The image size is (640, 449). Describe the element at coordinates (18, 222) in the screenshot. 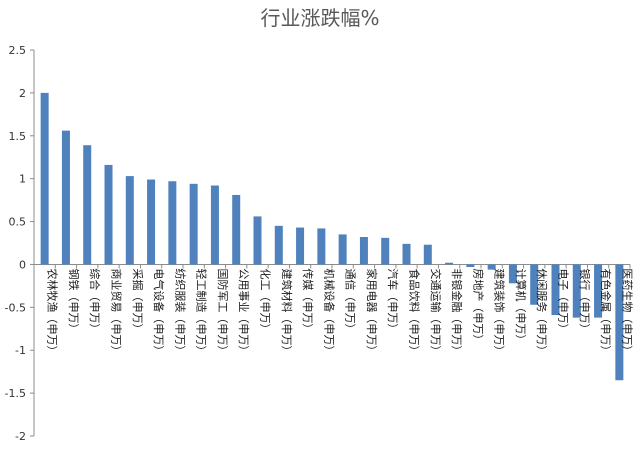

I see `y-tick-label: 0.5` at that location.